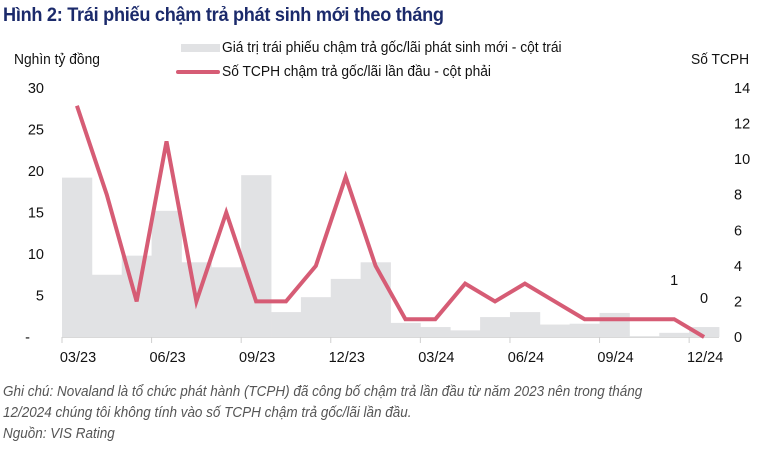  What do you see at coordinates (36, 89) in the screenshot?
I see `left-tick-label: 30` at bounding box center [36, 89].